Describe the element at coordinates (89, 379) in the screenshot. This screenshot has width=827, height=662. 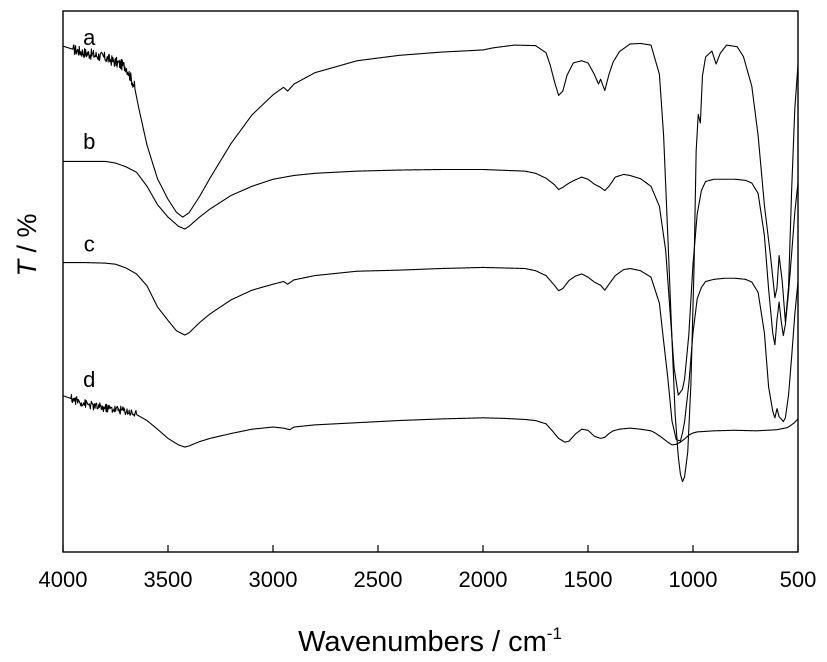
I see `series-d-label: d` at that location.